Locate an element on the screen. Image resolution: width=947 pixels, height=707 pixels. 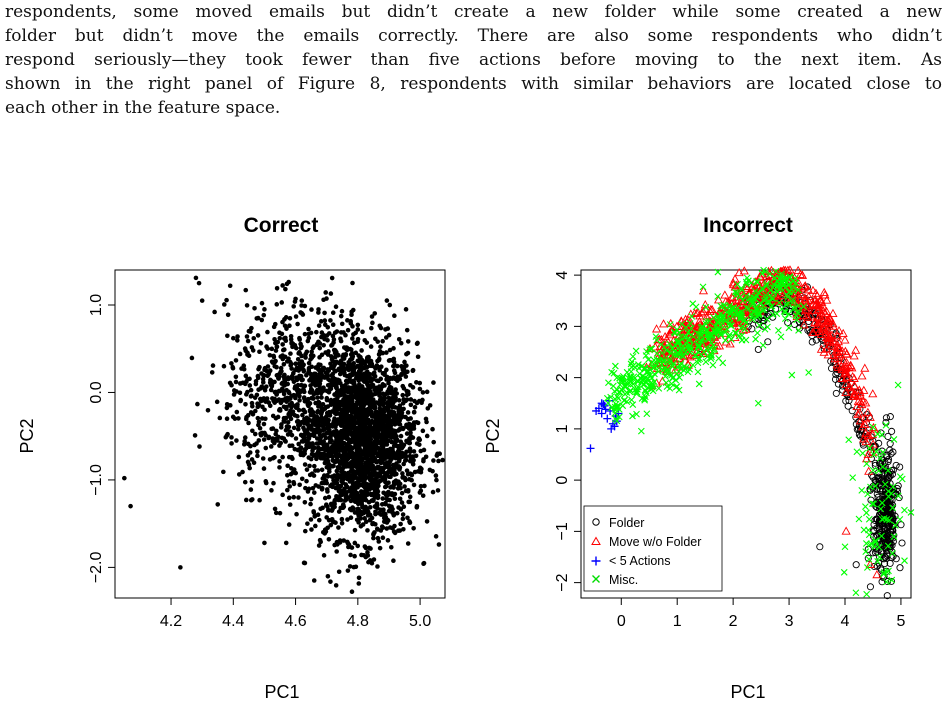
y-axis-label: PC2 is located at coordinates (27, 435).